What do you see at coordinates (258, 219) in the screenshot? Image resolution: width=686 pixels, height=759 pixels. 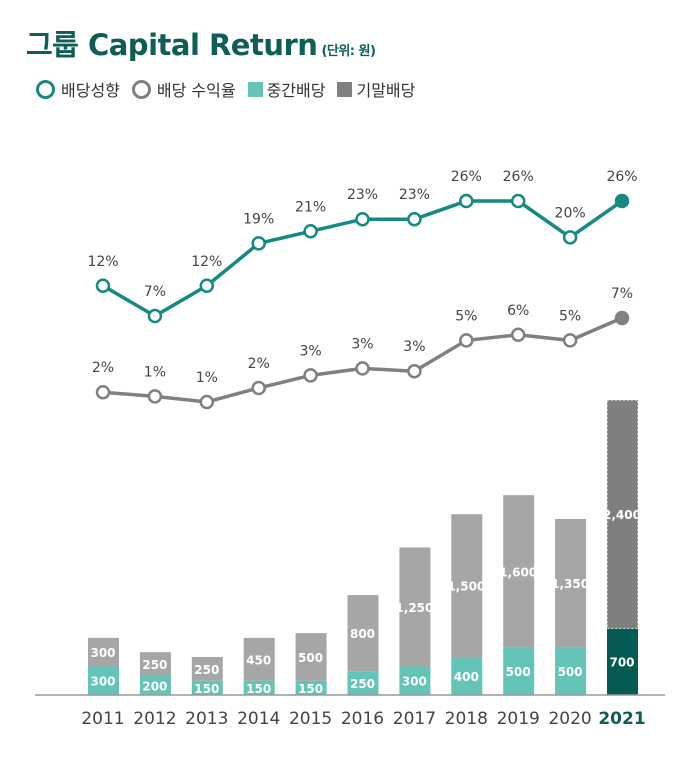 I see `payout-label: 19%` at bounding box center [258, 219].